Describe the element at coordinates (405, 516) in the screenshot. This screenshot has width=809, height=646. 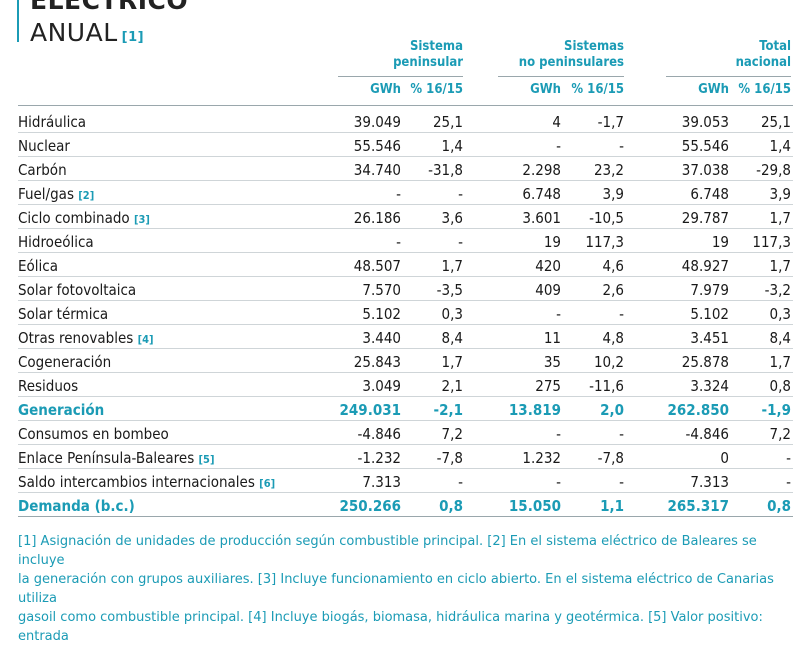
I see `table-bottom-rule` at that location.